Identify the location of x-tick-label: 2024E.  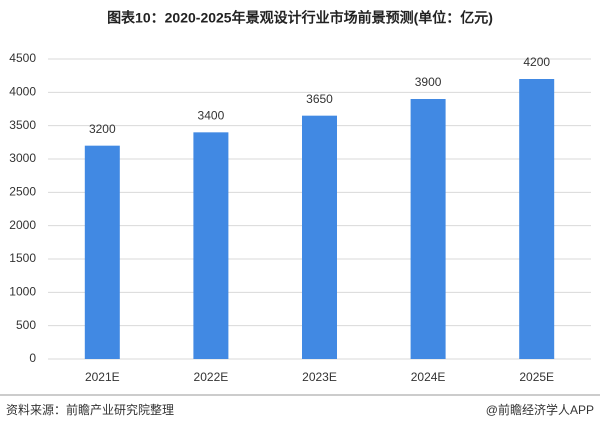
(428, 377).